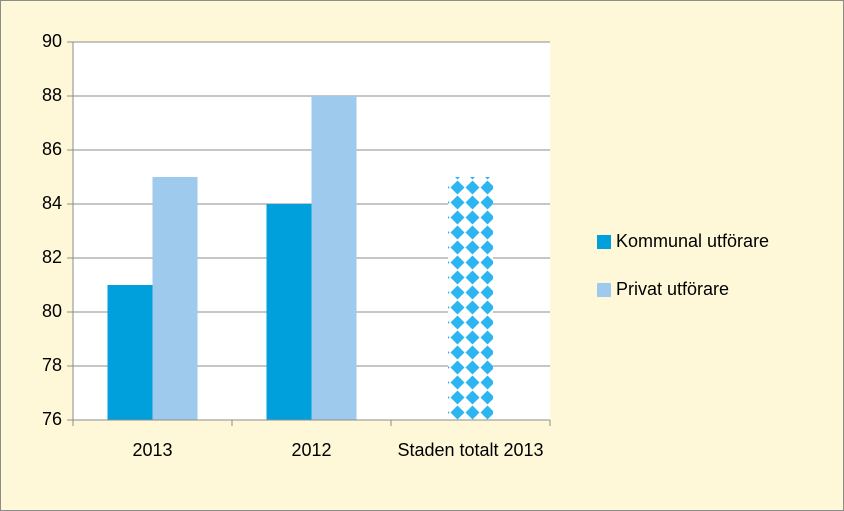 This screenshot has height=511, width=844. I want to click on x-tick-label-box: Staden totalt 2013, so click(470, 450).